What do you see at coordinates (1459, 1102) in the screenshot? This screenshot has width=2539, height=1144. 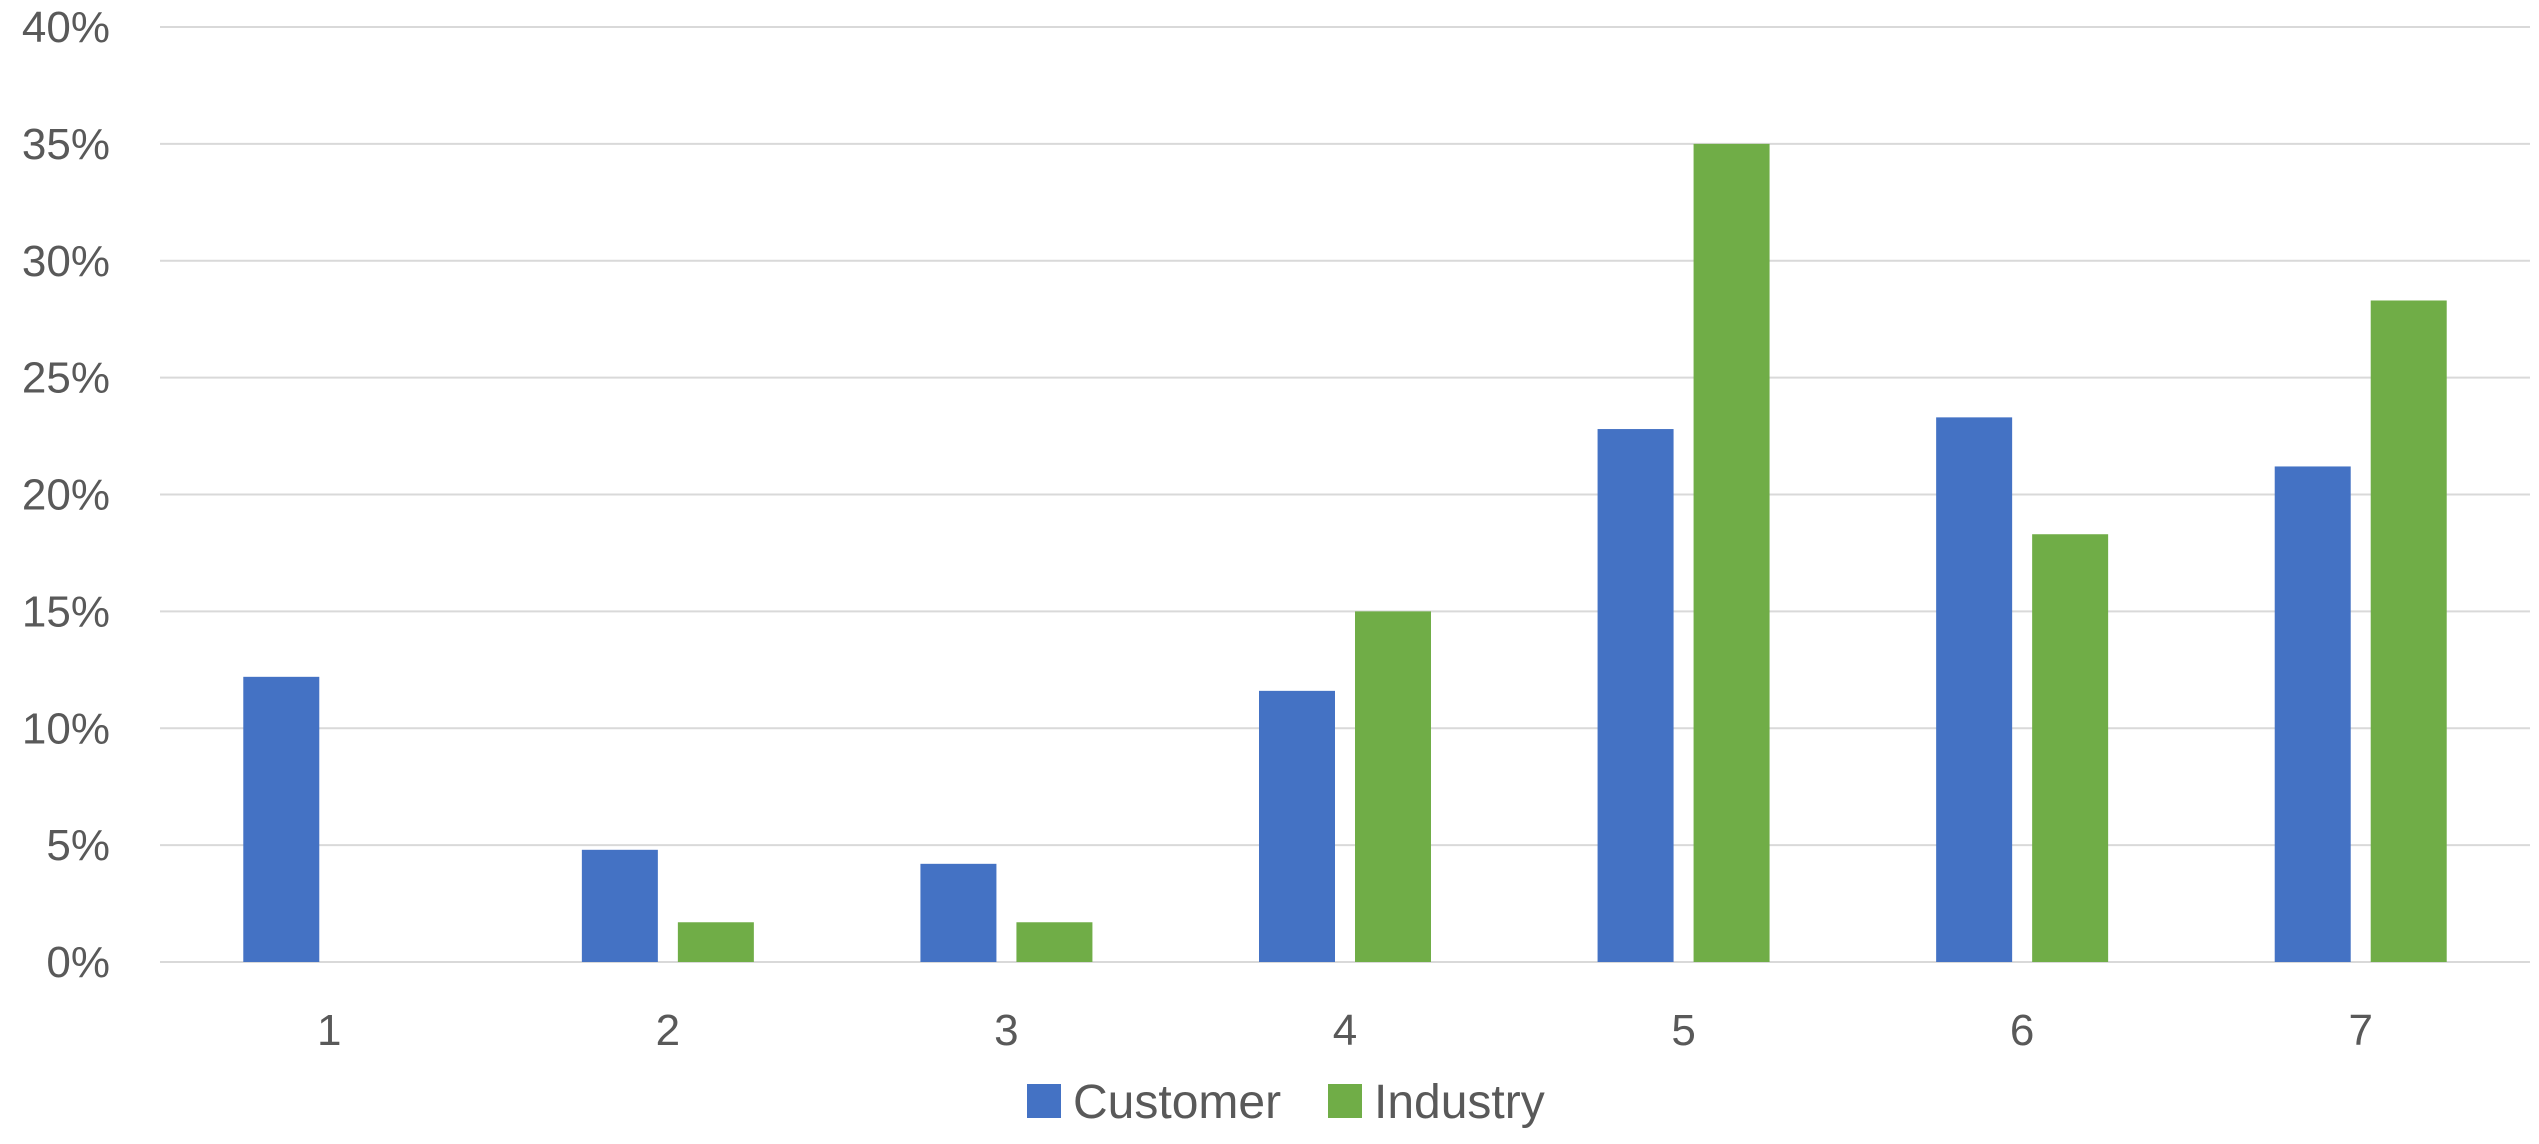 I see `legend-label-industry: Industry` at bounding box center [1459, 1102].